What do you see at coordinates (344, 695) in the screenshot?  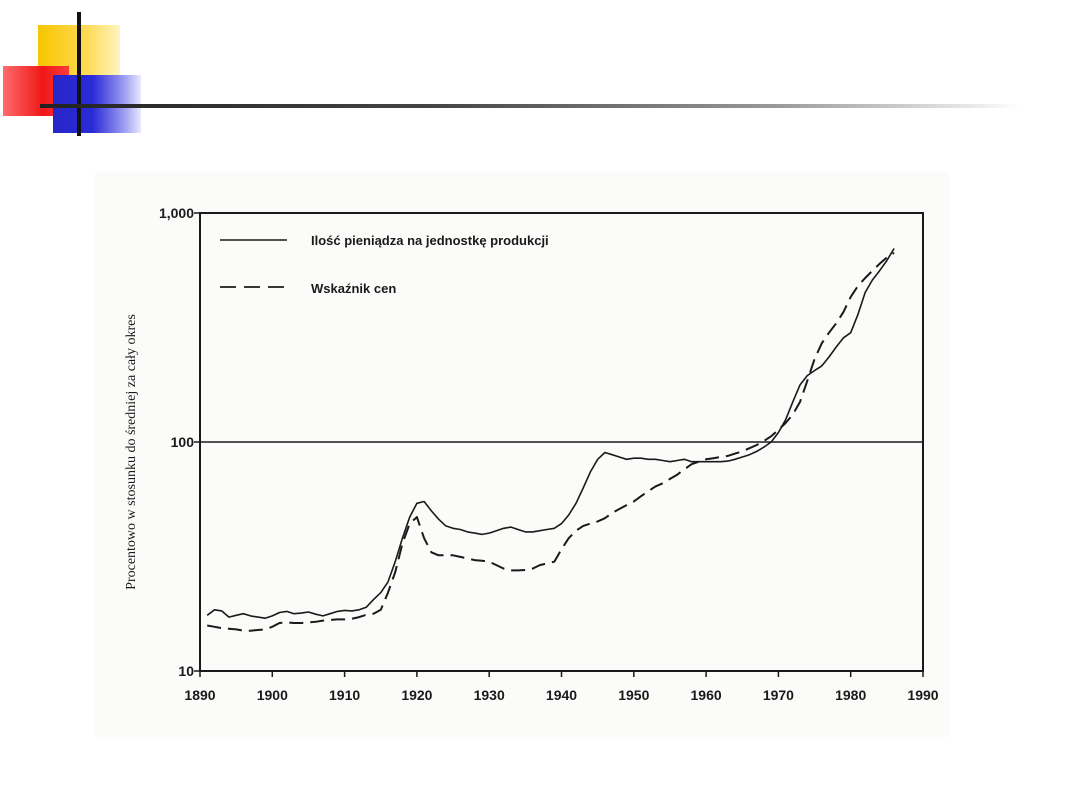 I see `x-tick-label: 1910` at bounding box center [344, 695].